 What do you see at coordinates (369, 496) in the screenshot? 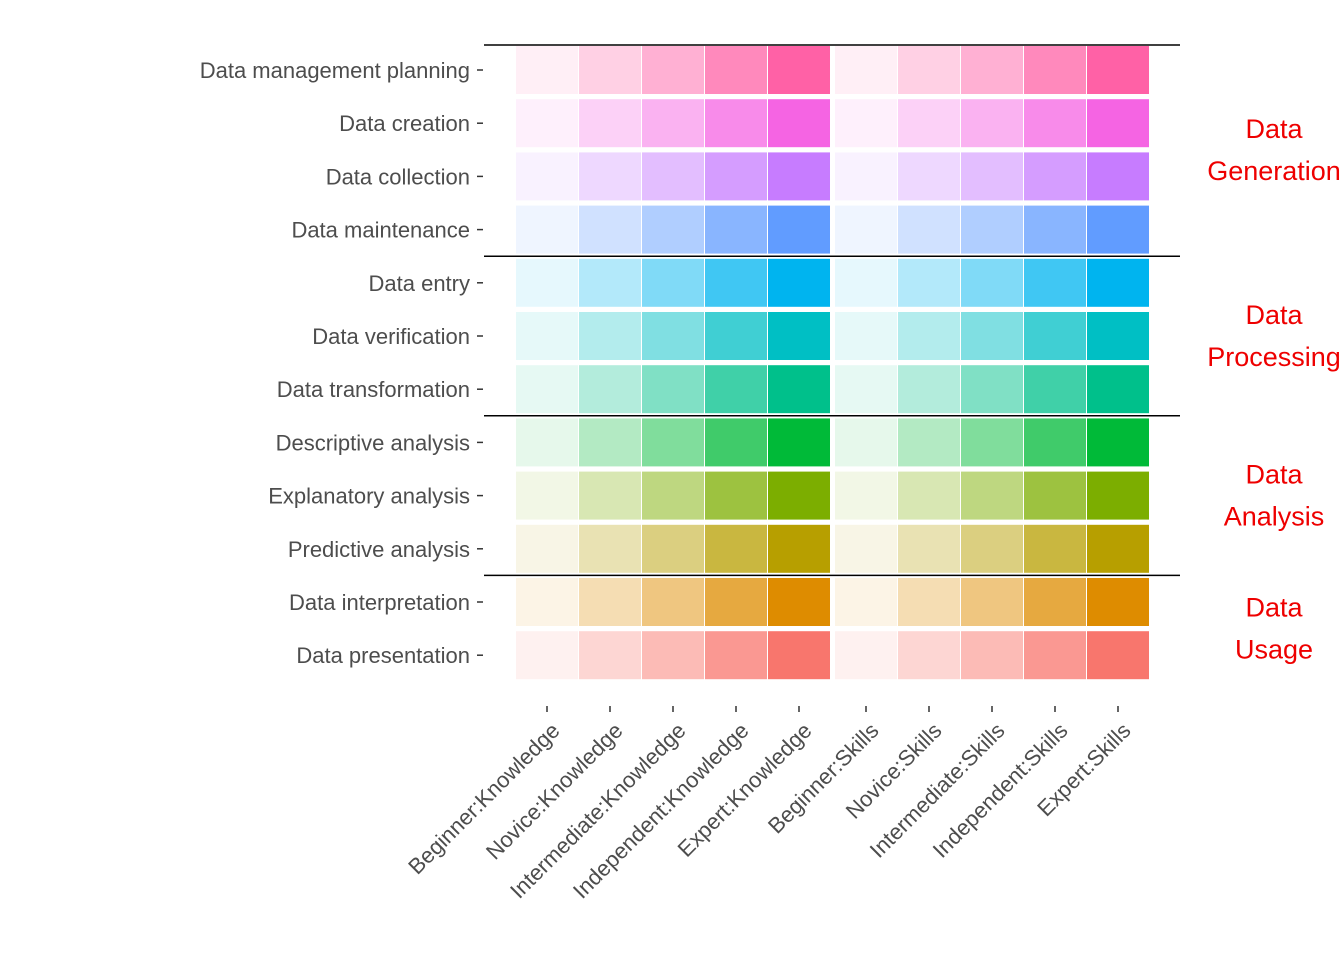
I see `row-label-explanatory-analysis: Explanatory analysis` at bounding box center [369, 496].